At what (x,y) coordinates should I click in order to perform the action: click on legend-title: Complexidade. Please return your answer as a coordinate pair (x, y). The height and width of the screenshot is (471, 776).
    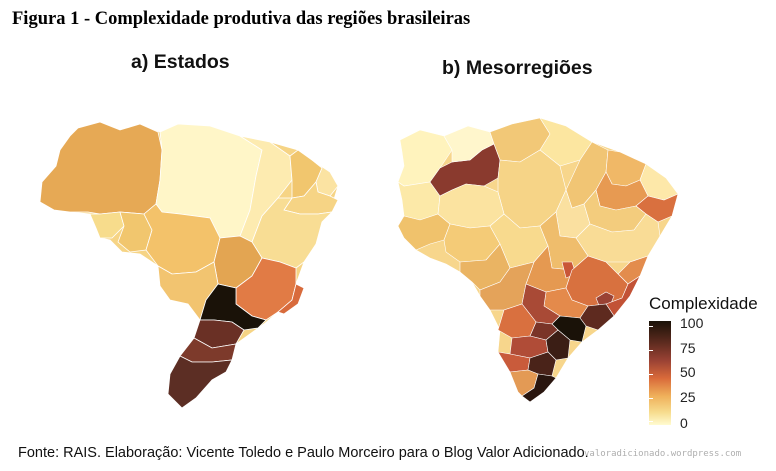
    Looking at the image, I should click on (703, 303).